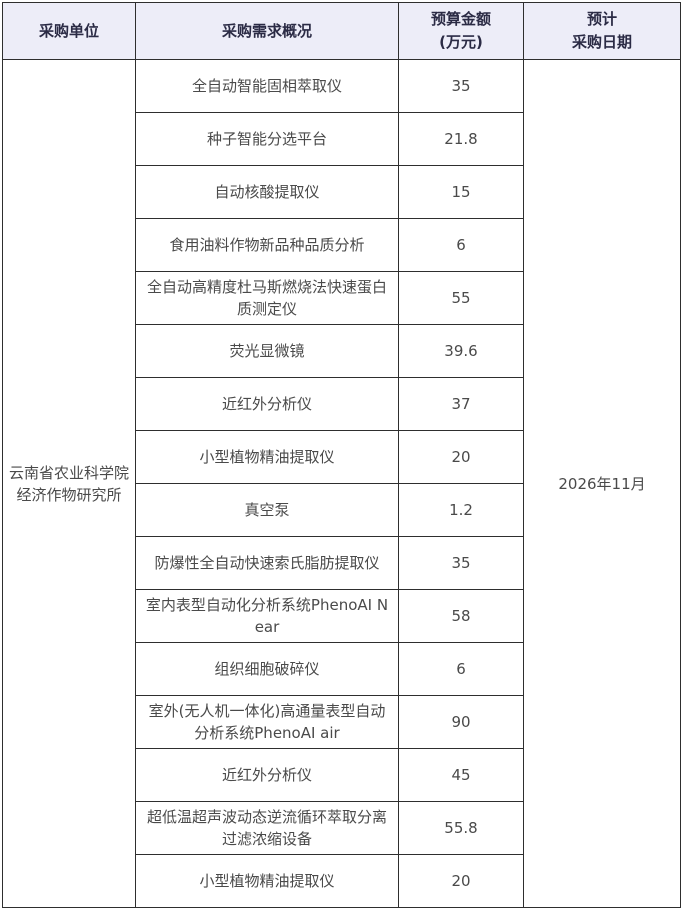 The image size is (682, 912). I want to click on item-cell: 种子智能分选平台, so click(267, 139).